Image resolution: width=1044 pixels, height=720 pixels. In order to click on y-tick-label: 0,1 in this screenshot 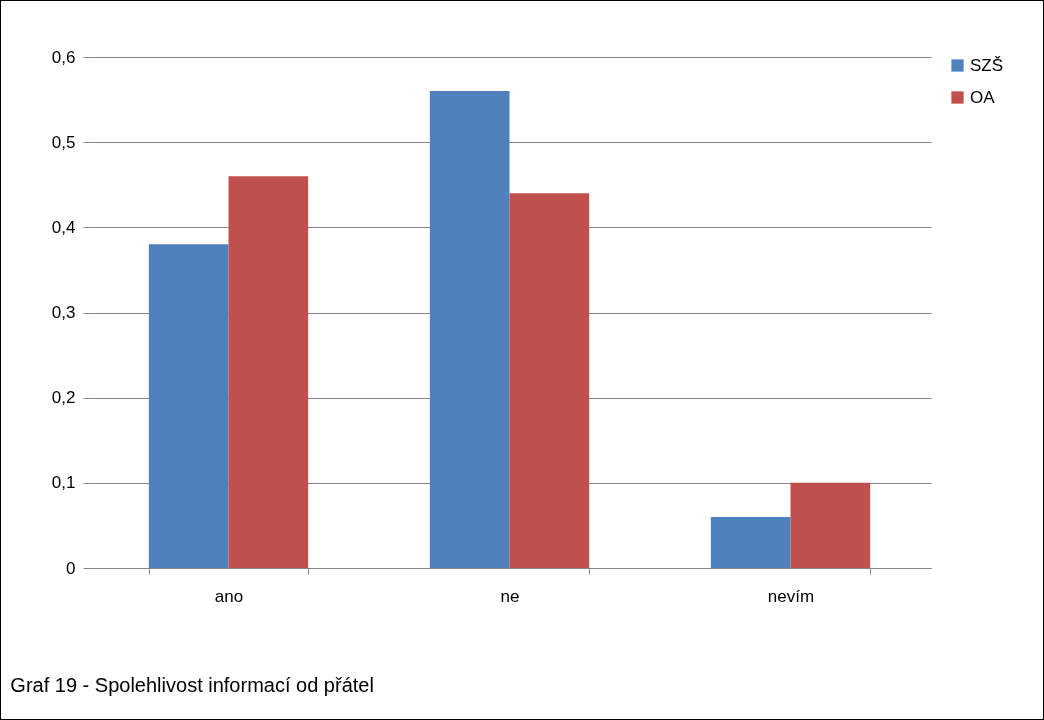, I will do `click(63, 483)`.